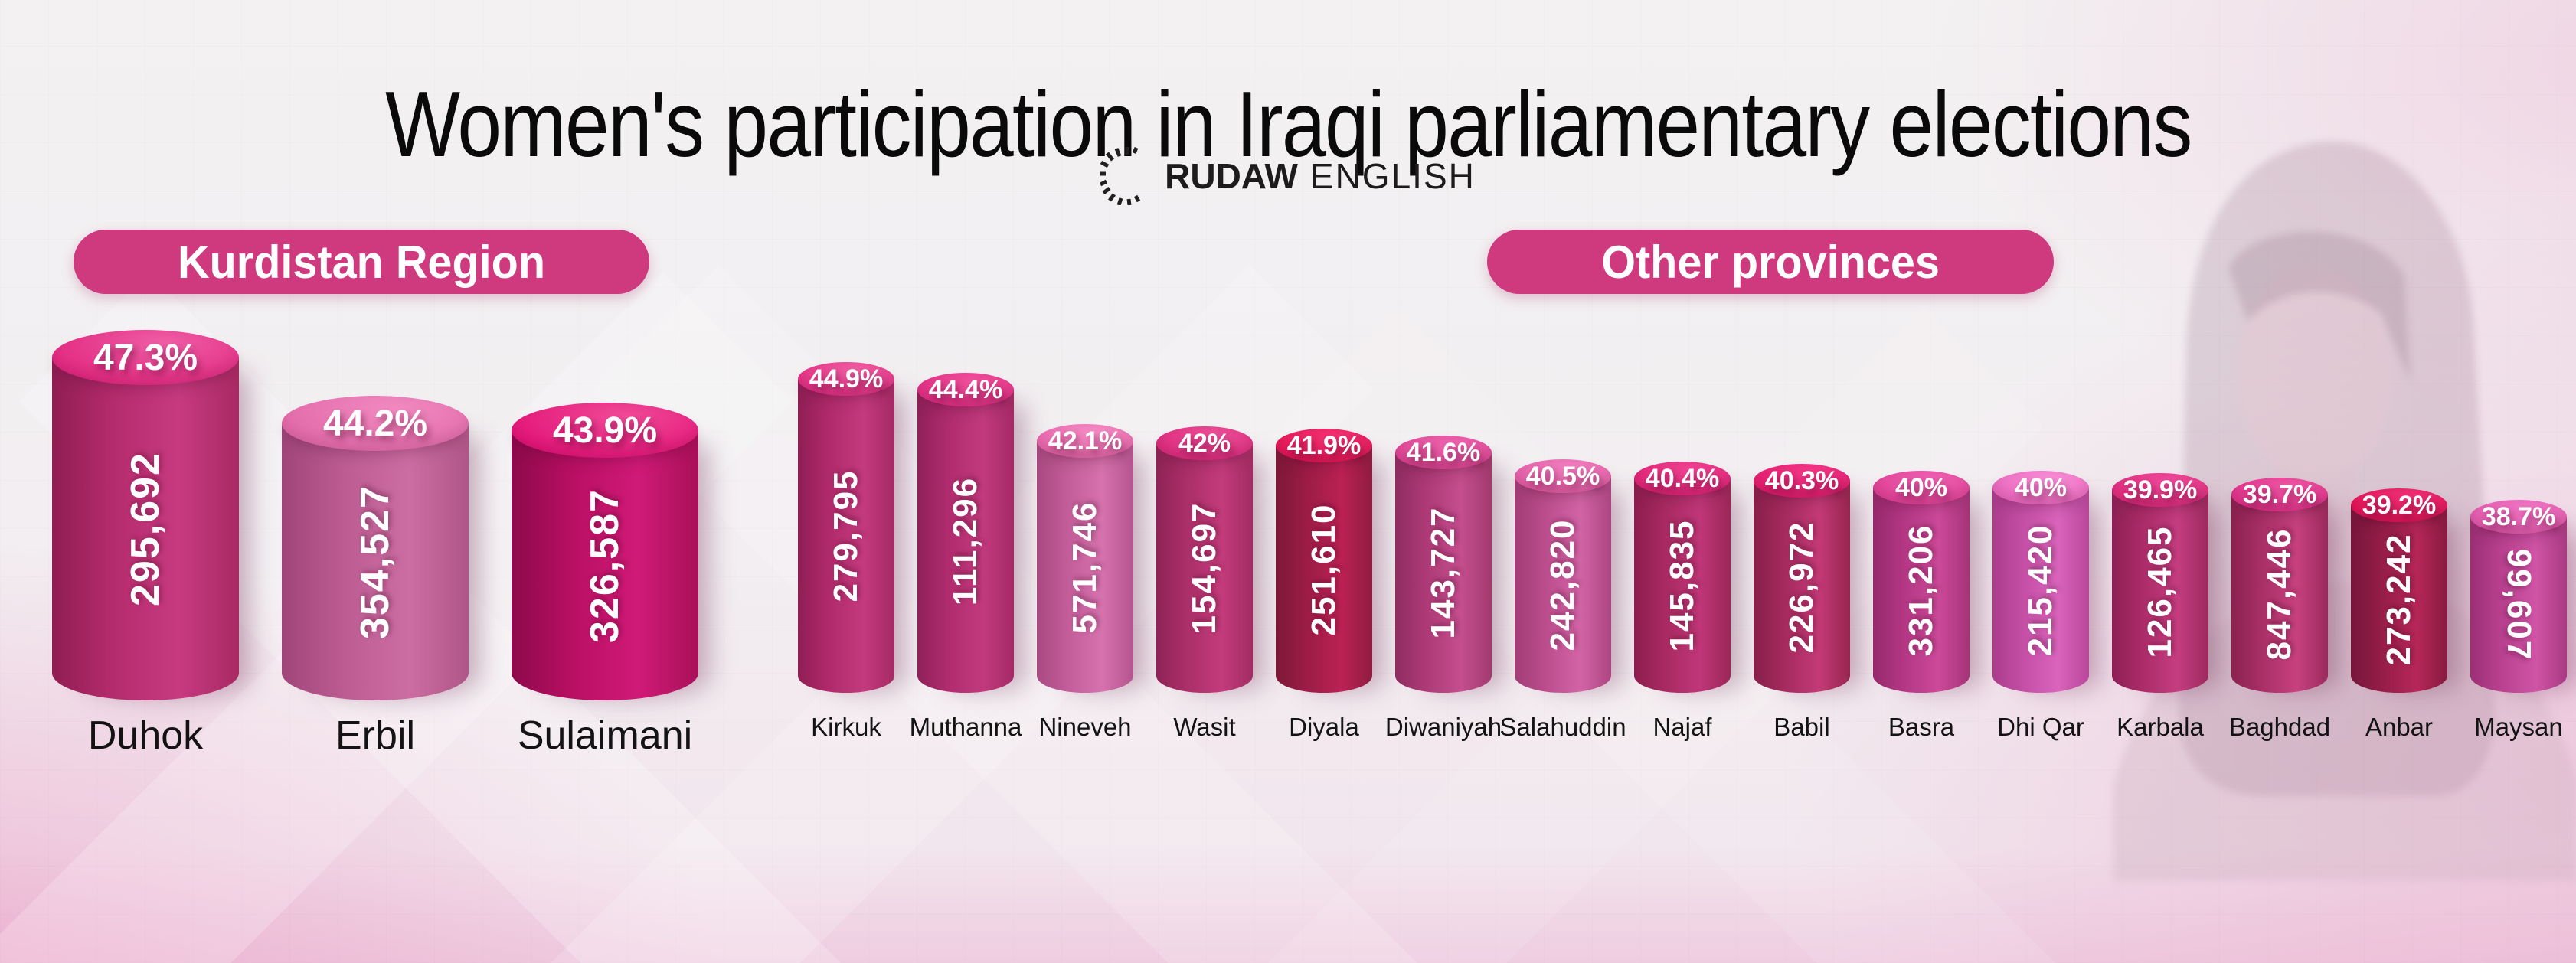  Describe the element at coordinates (1085, 441) in the screenshot. I see `percentage-label: 42.1%` at that location.